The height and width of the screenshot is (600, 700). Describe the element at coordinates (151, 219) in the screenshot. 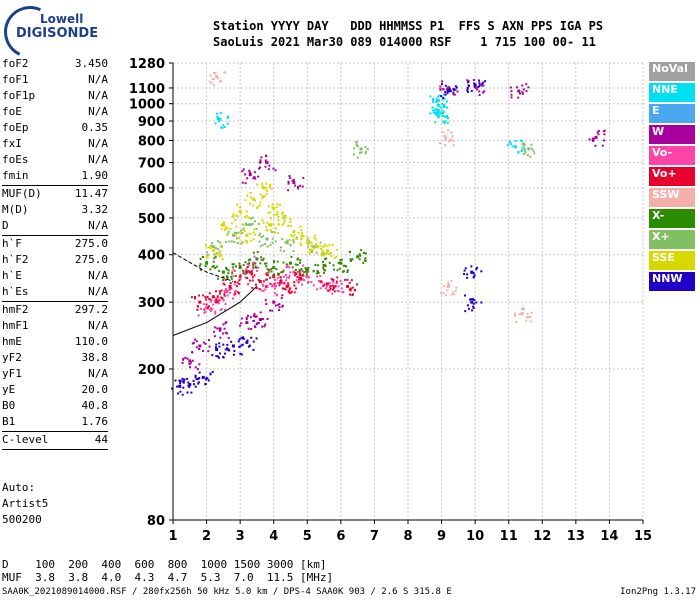

I see `y-tick-label: 500` at that location.